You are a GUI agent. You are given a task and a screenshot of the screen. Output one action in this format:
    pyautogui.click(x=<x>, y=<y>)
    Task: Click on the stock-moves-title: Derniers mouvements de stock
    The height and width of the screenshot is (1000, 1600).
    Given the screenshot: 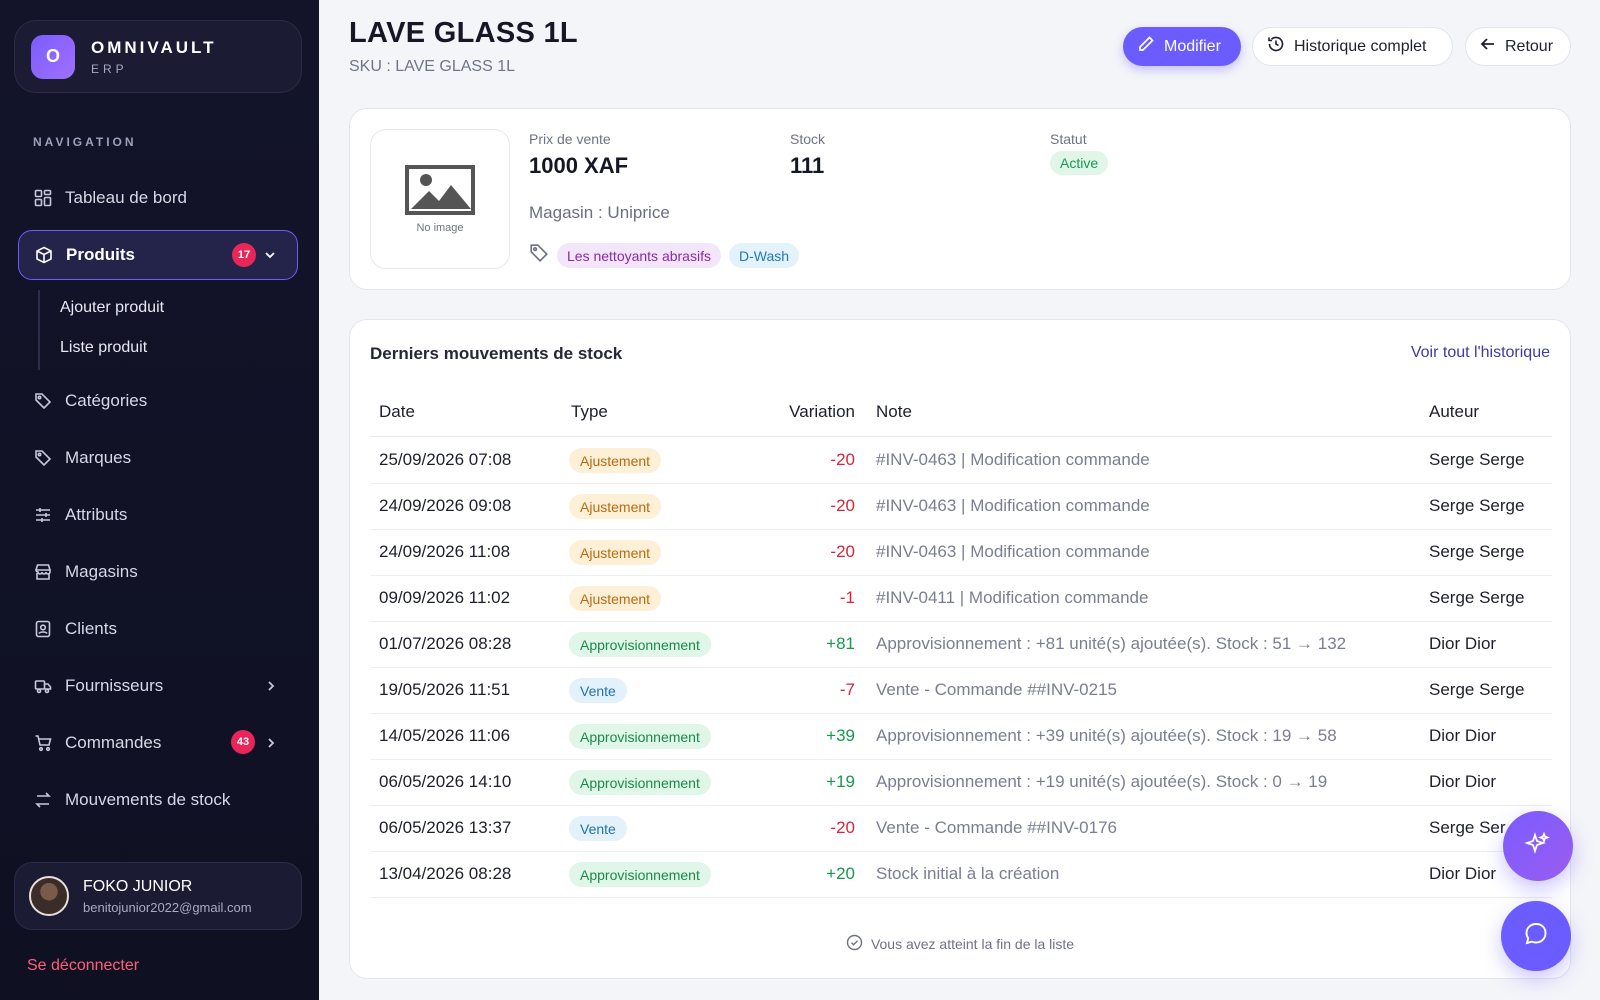 What is the action you would take?
    pyautogui.click(x=496, y=353)
    